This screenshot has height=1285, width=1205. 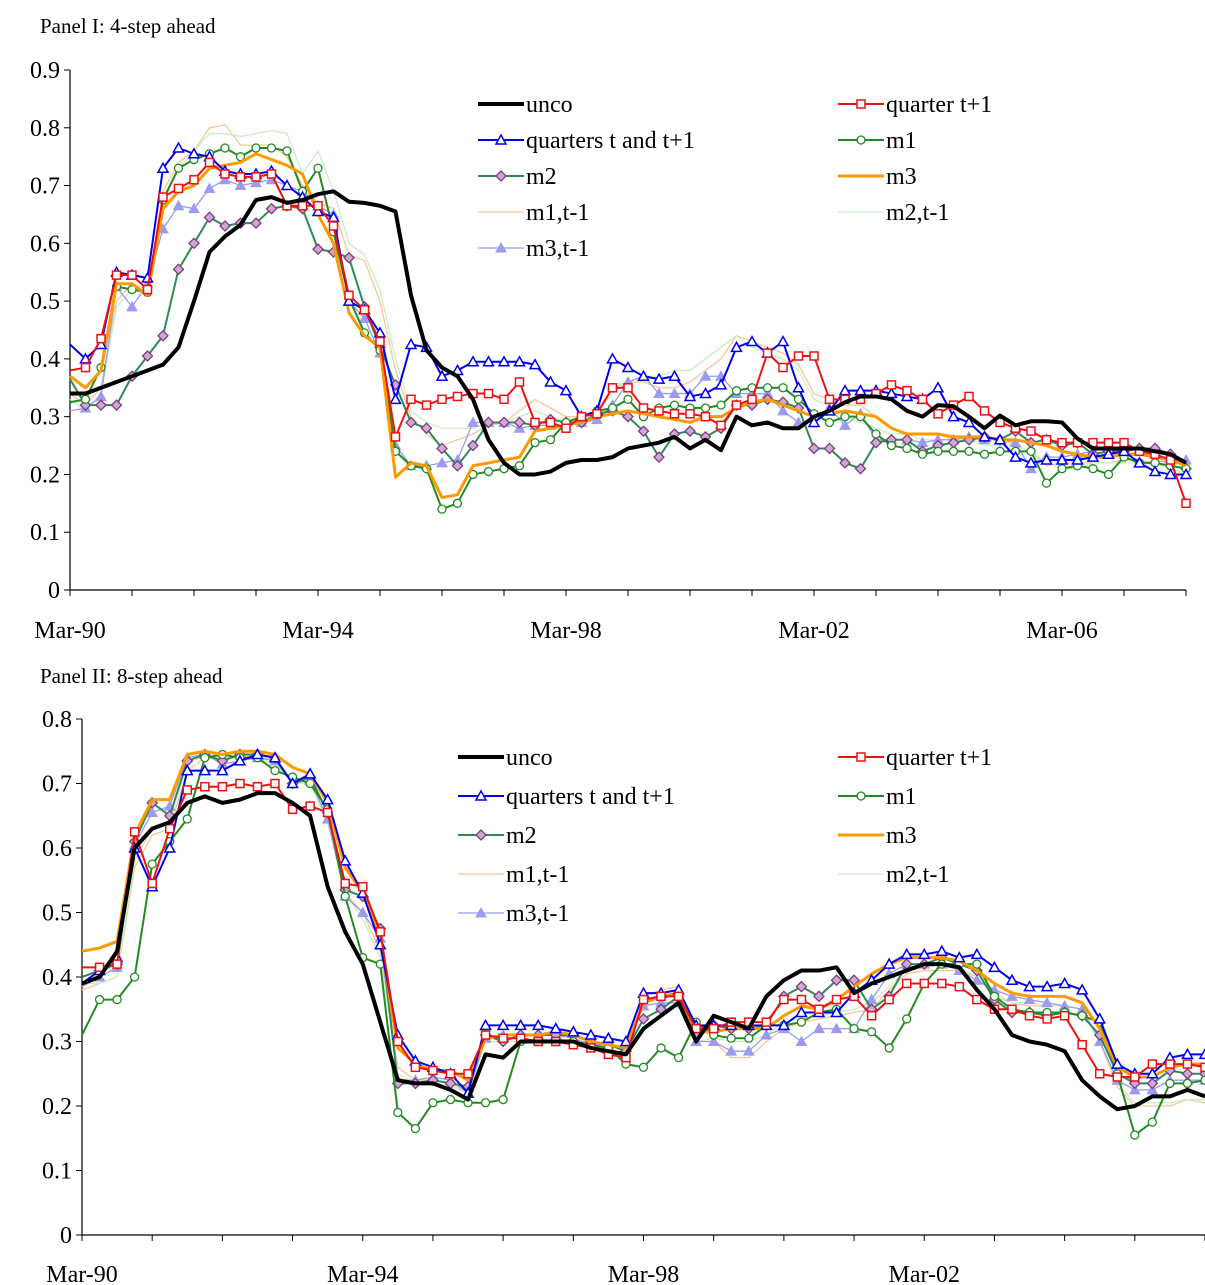 What do you see at coordinates (877, 797) in the screenshot?
I see `panel-2-legend-item-m1: m1` at bounding box center [877, 797].